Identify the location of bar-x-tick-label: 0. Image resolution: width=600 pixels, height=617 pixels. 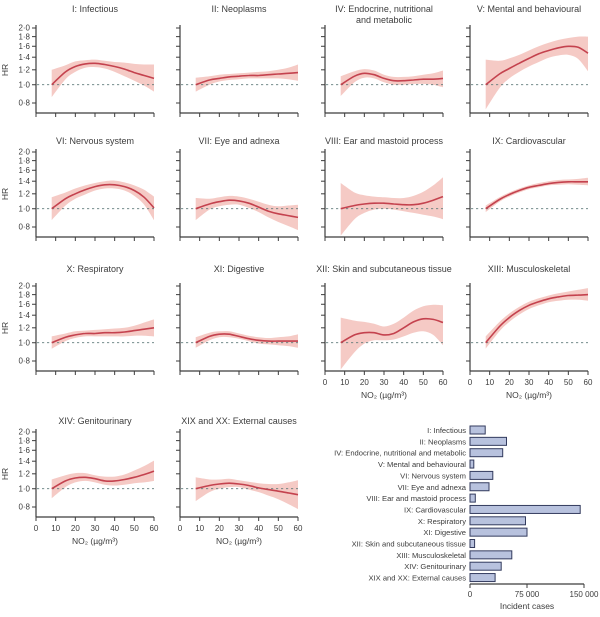
(470, 594).